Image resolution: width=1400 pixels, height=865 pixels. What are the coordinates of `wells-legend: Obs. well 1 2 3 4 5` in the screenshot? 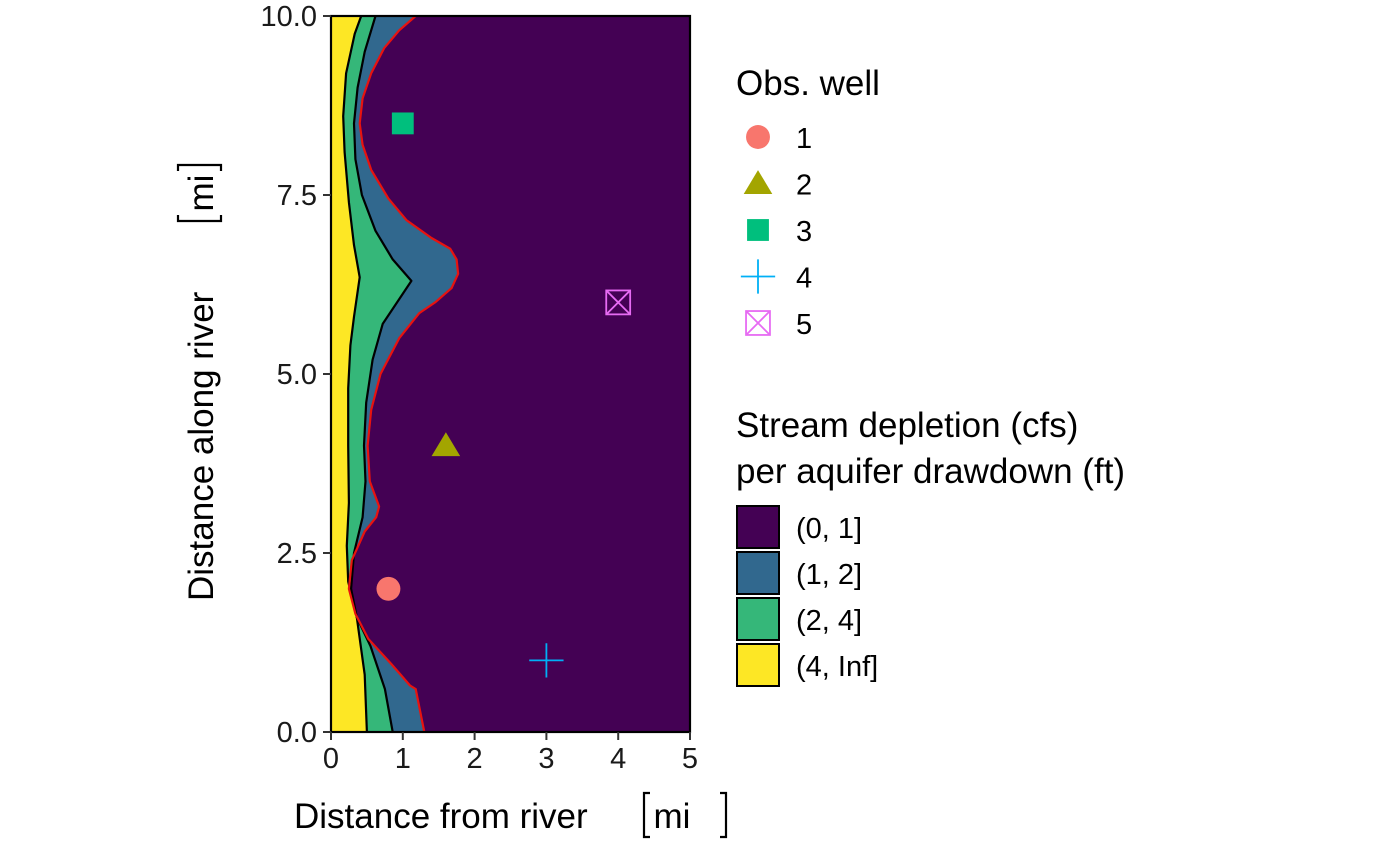 It's located at (808, 202).